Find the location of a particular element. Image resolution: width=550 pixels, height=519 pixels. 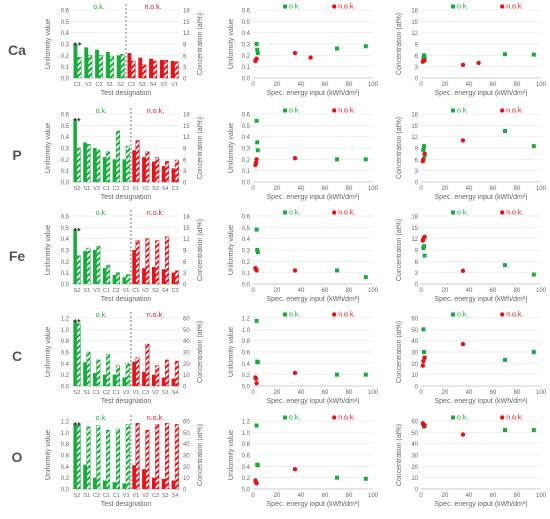

bar-chart-c-category-10: S4 is located at coordinates (175, 393).